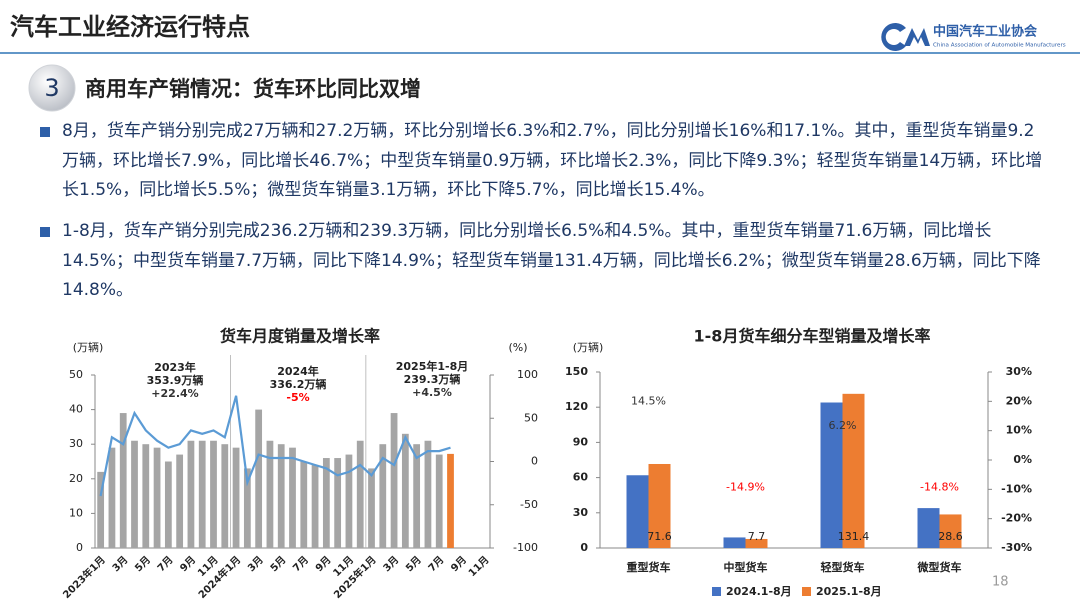 Image resolution: width=1080 pixels, height=607 pixels. What do you see at coordinates (576, 406) in the screenshot?
I see `y-tick-label: 120` at bounding box center [576, 406].